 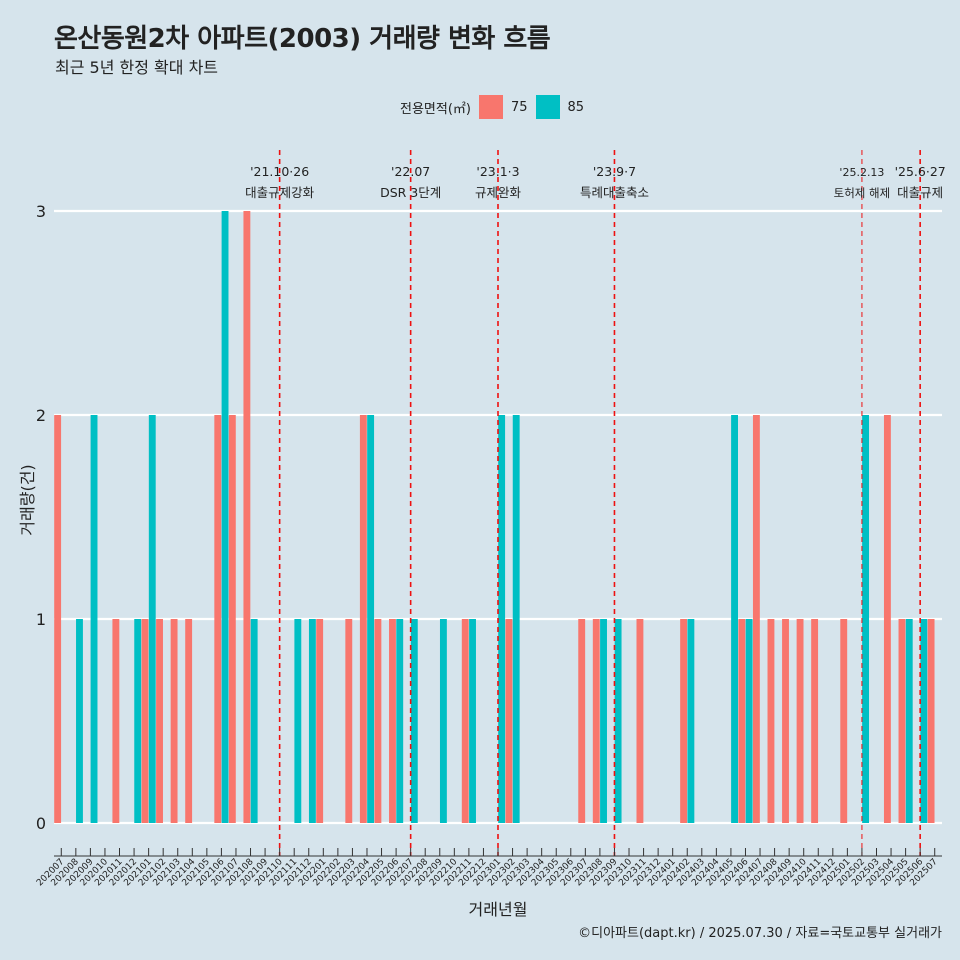 I want to click on event-date-202506: '25.6·27, so click(x=920, y=171).